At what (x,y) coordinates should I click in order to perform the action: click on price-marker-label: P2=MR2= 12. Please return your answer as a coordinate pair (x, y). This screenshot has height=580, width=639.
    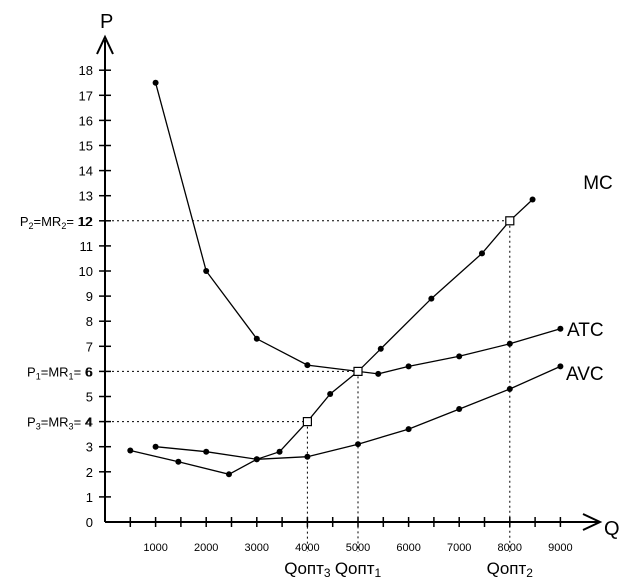
    Looking at the image, I should click on (56, 222).